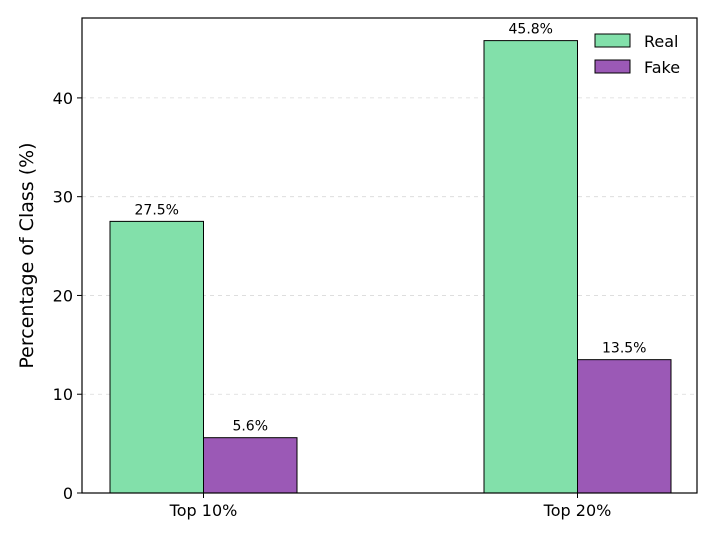 The width and height of the screenshot is (718, 538). What do you see at coordinates (612, 40) in the screenshot?
I see `legend-swatch-real` at bounding box center [612, 40].